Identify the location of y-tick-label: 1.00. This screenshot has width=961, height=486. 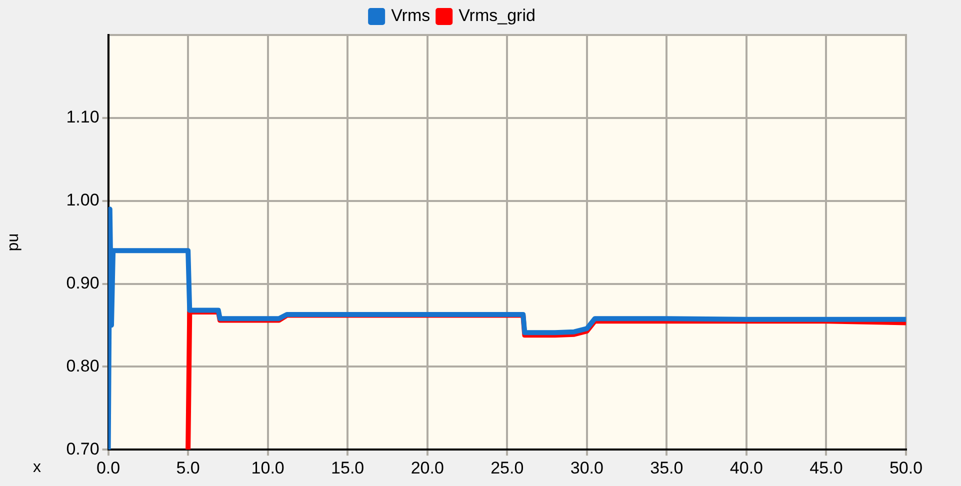
(83, 200).